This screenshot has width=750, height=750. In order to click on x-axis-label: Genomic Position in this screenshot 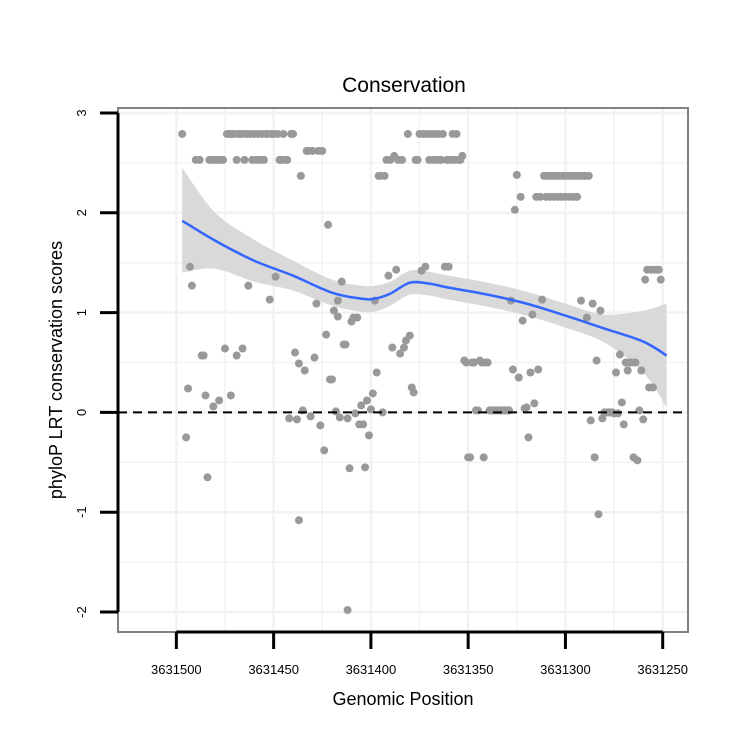, I will do `click(402, 699)`.